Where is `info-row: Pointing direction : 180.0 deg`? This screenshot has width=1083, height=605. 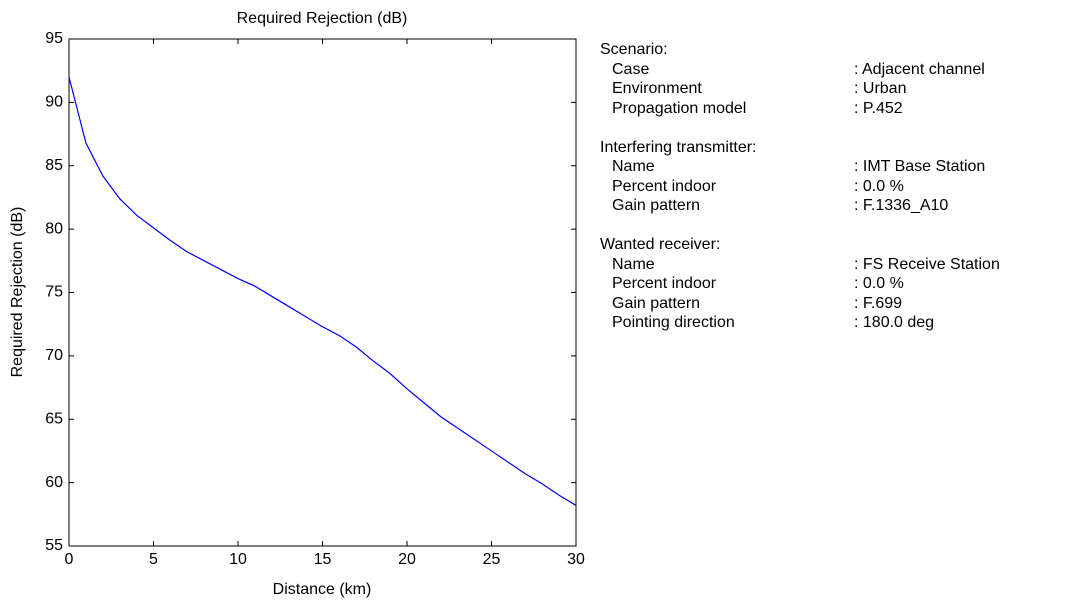 info-row: Pointing direction : 180.0 deg is located at coordinates (800, 323).